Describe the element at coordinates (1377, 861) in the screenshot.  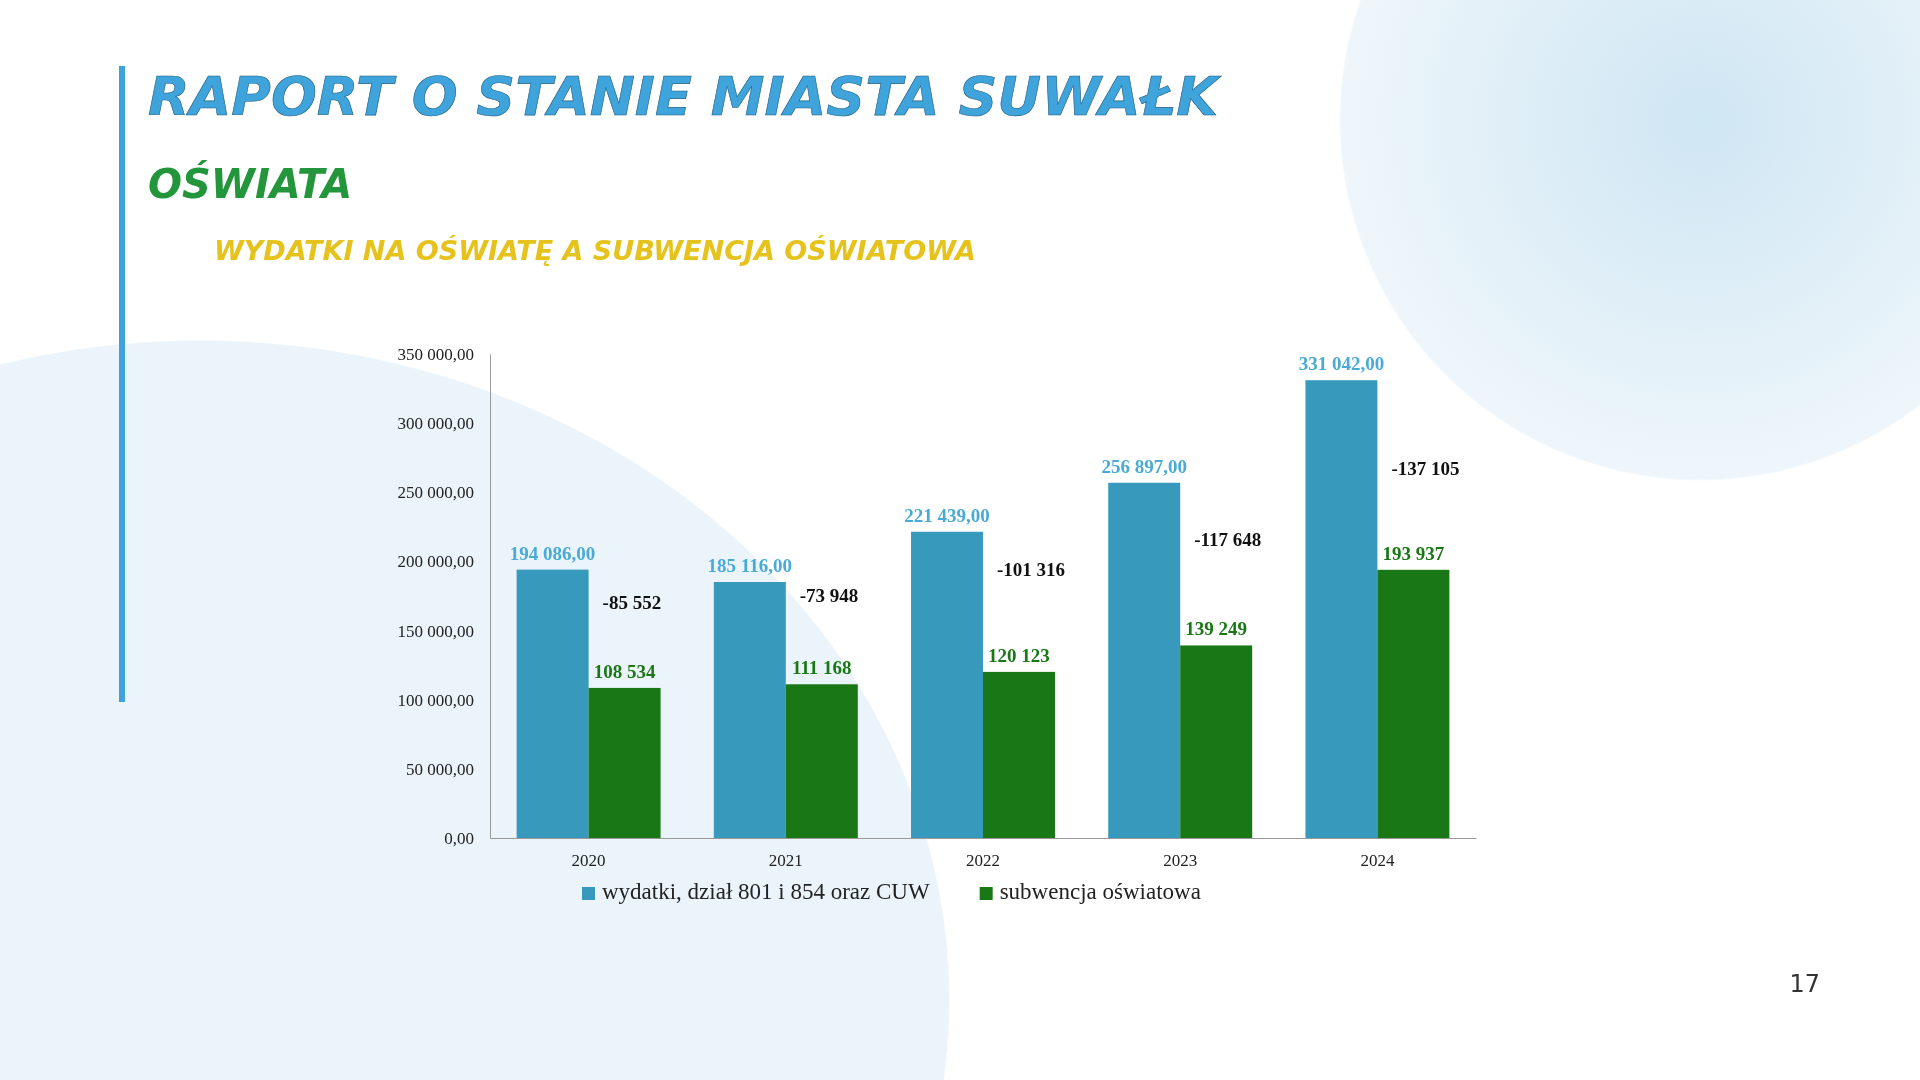
I see `x-tick-label: 2024` at that location.